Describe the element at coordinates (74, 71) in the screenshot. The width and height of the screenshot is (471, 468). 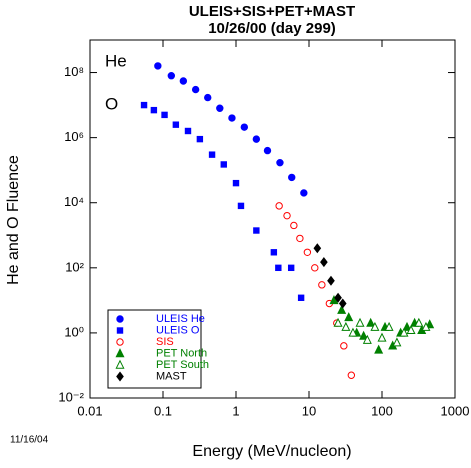
I see `y-tick-label: 10⁸` at that location.